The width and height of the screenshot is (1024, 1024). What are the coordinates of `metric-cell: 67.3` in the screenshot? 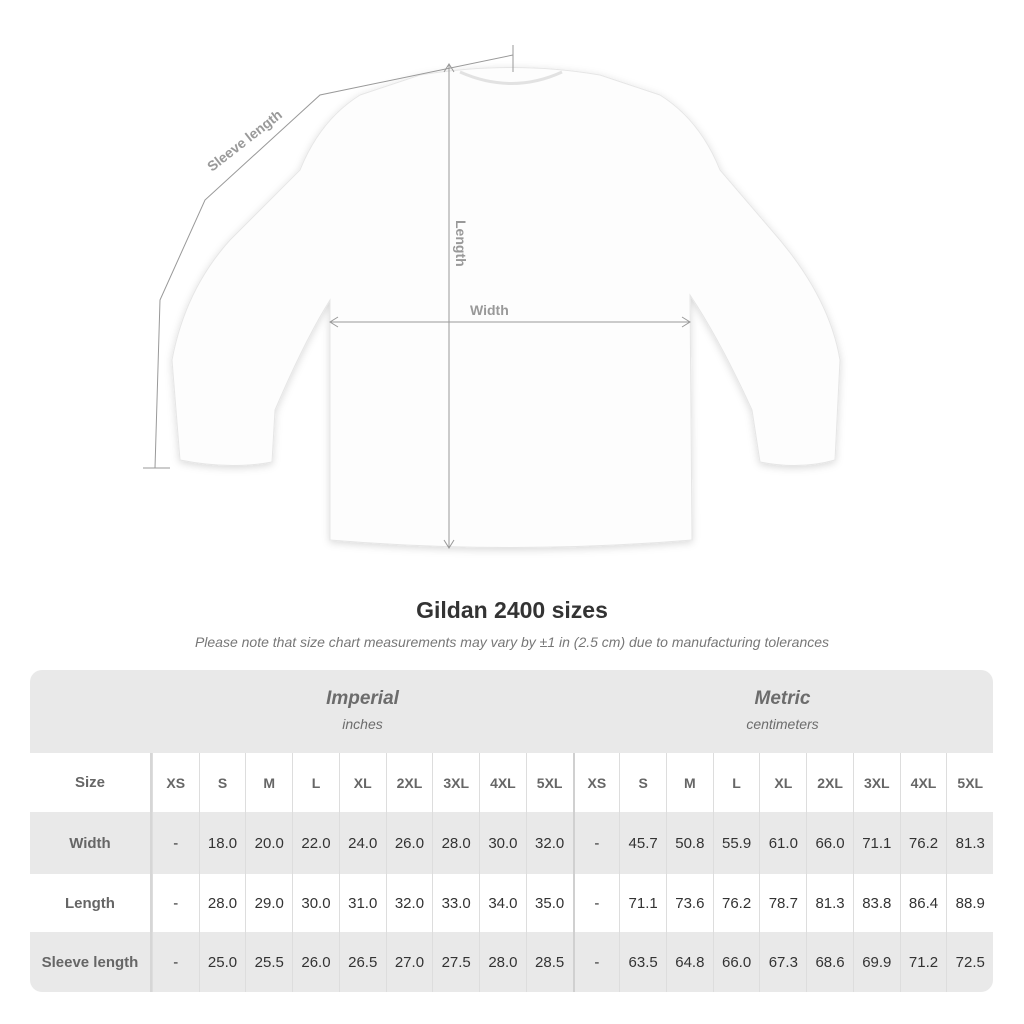 It's located at (782, 962).